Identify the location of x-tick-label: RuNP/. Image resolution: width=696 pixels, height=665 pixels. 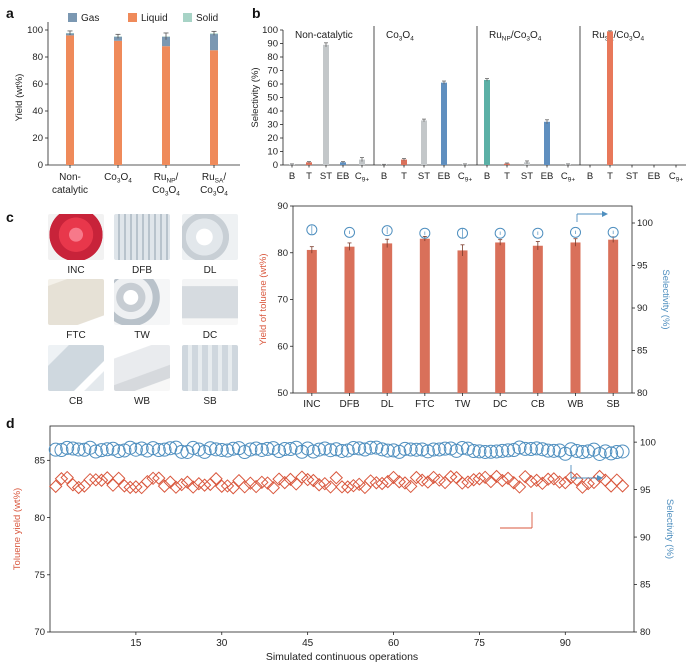
(166, 178).